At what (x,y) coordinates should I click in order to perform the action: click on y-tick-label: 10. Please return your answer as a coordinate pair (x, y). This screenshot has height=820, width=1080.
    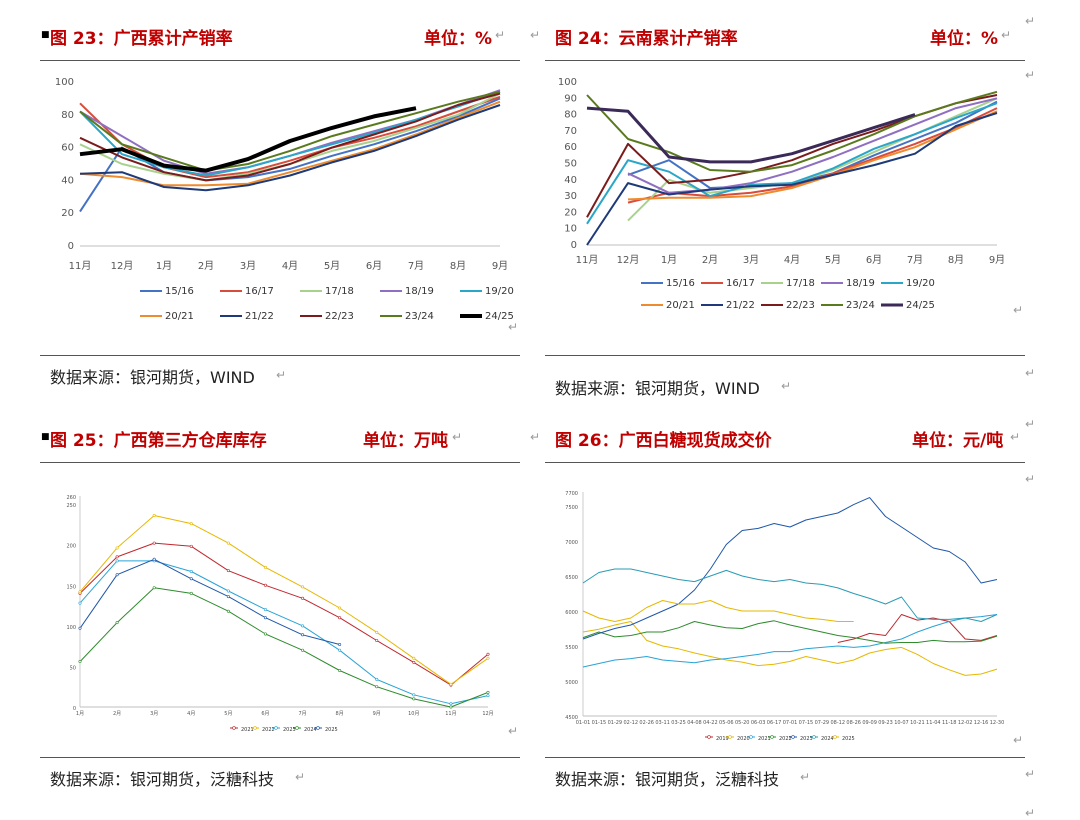
    Looking at the image, I should click on (570, 229).